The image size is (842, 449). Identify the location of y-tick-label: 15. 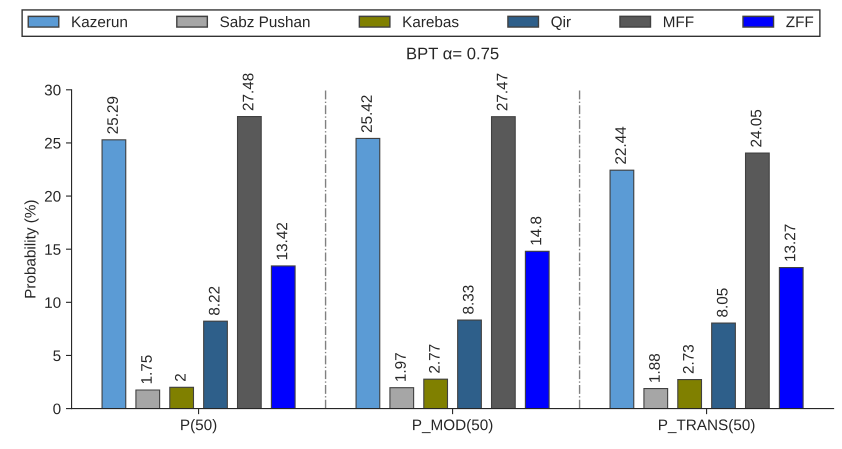
(53, 249).